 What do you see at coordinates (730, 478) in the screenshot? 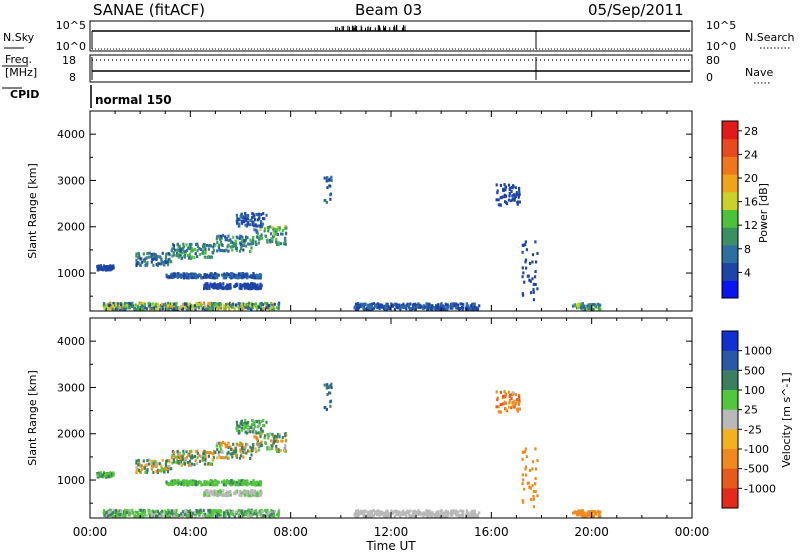
I see `colorbar-swatch` at bounding box center [730, 478].